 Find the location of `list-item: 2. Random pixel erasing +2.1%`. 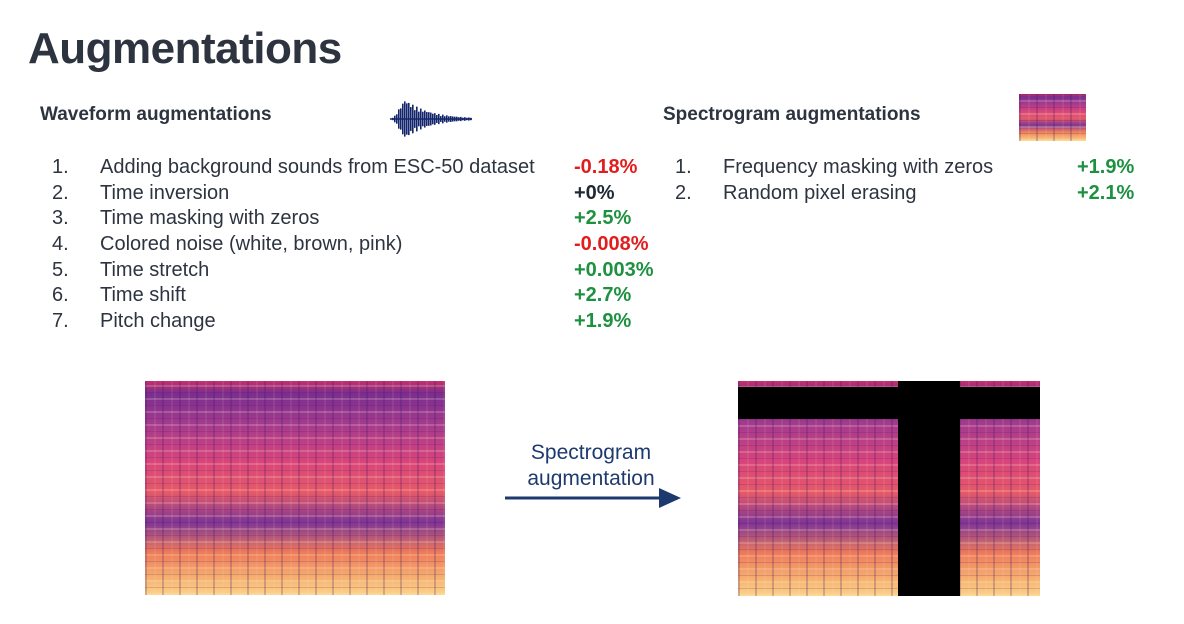

list-item: 2. Random pixel erasing +2.1% is located at coordinates (915, 194).